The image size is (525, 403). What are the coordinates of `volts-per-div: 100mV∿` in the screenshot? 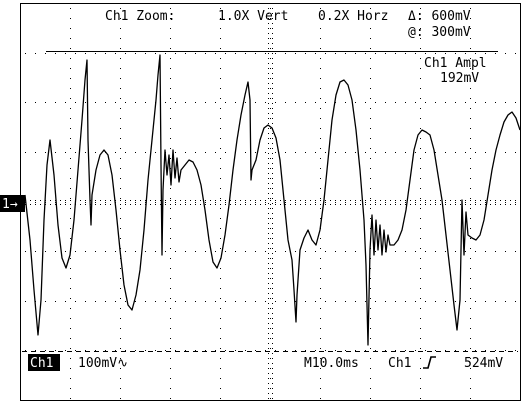 It's located at (103, 363).